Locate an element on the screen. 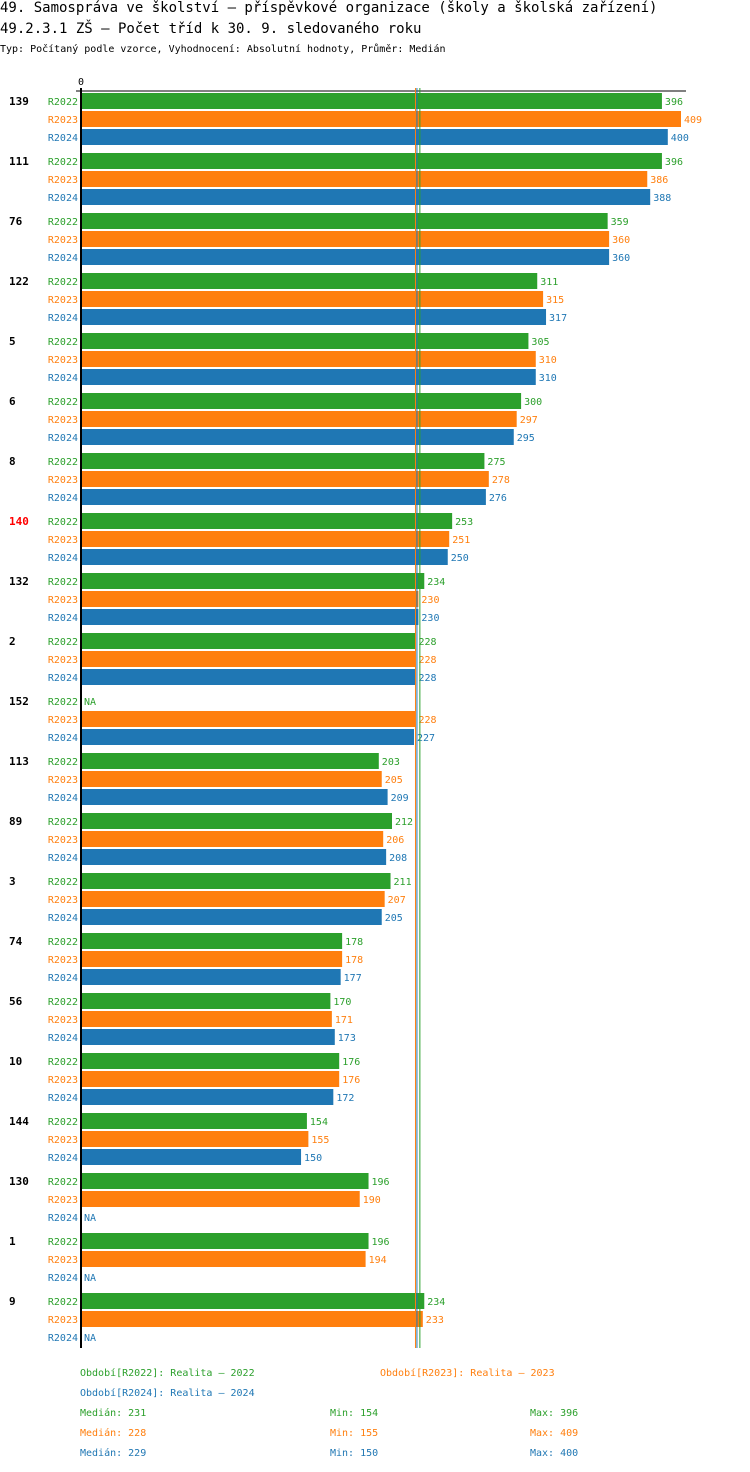 This screenshot has height=1472, width=750. value-label: 194 is located at coordinates (378, 1260).